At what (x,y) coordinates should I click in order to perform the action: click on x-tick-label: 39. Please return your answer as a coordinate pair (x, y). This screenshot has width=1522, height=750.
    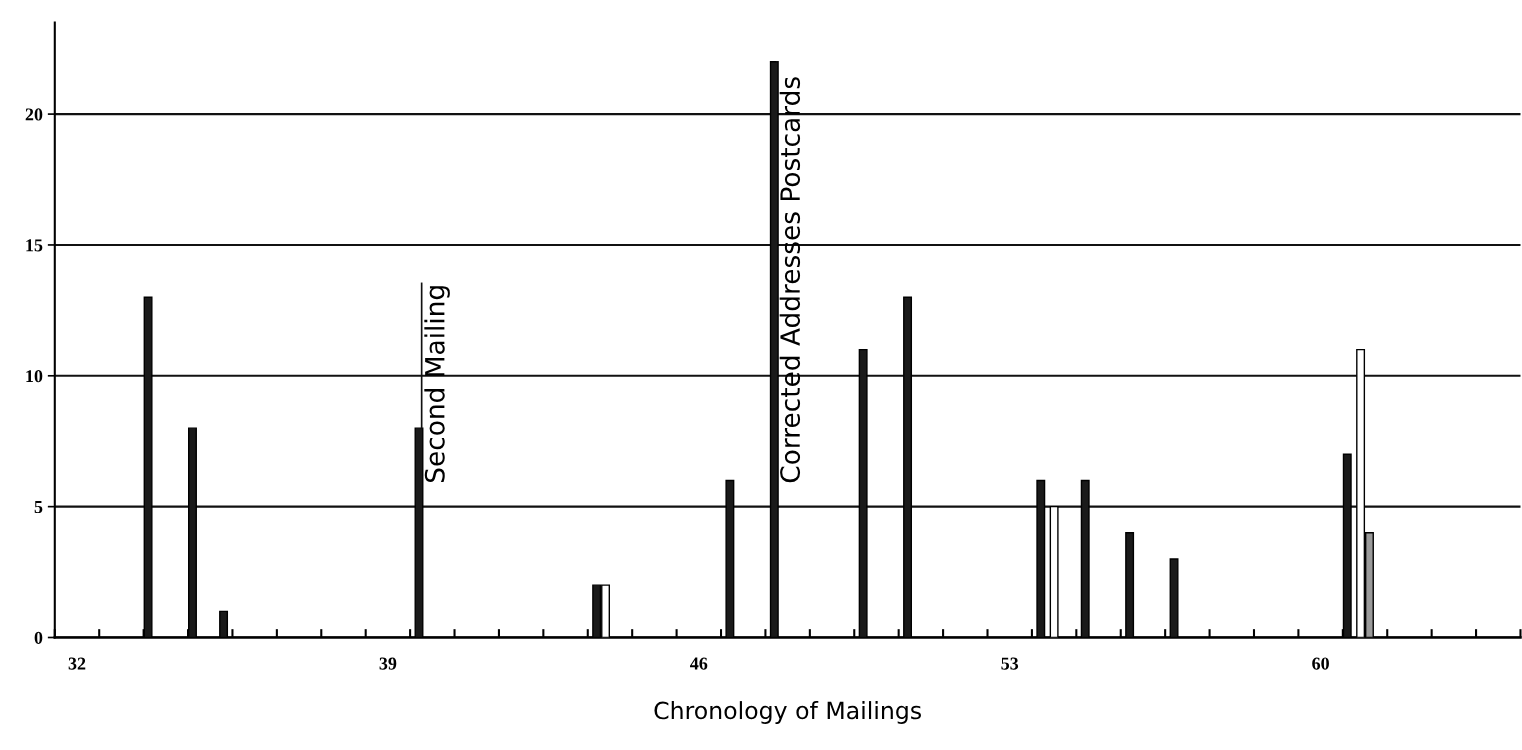
    Looking at the image, I should click on (388, 663).